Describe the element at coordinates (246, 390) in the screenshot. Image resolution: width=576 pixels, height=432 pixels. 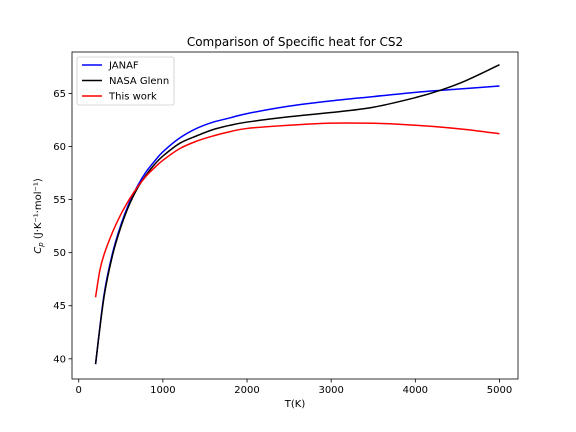
I see `x-tick-label: 2000` at that location.